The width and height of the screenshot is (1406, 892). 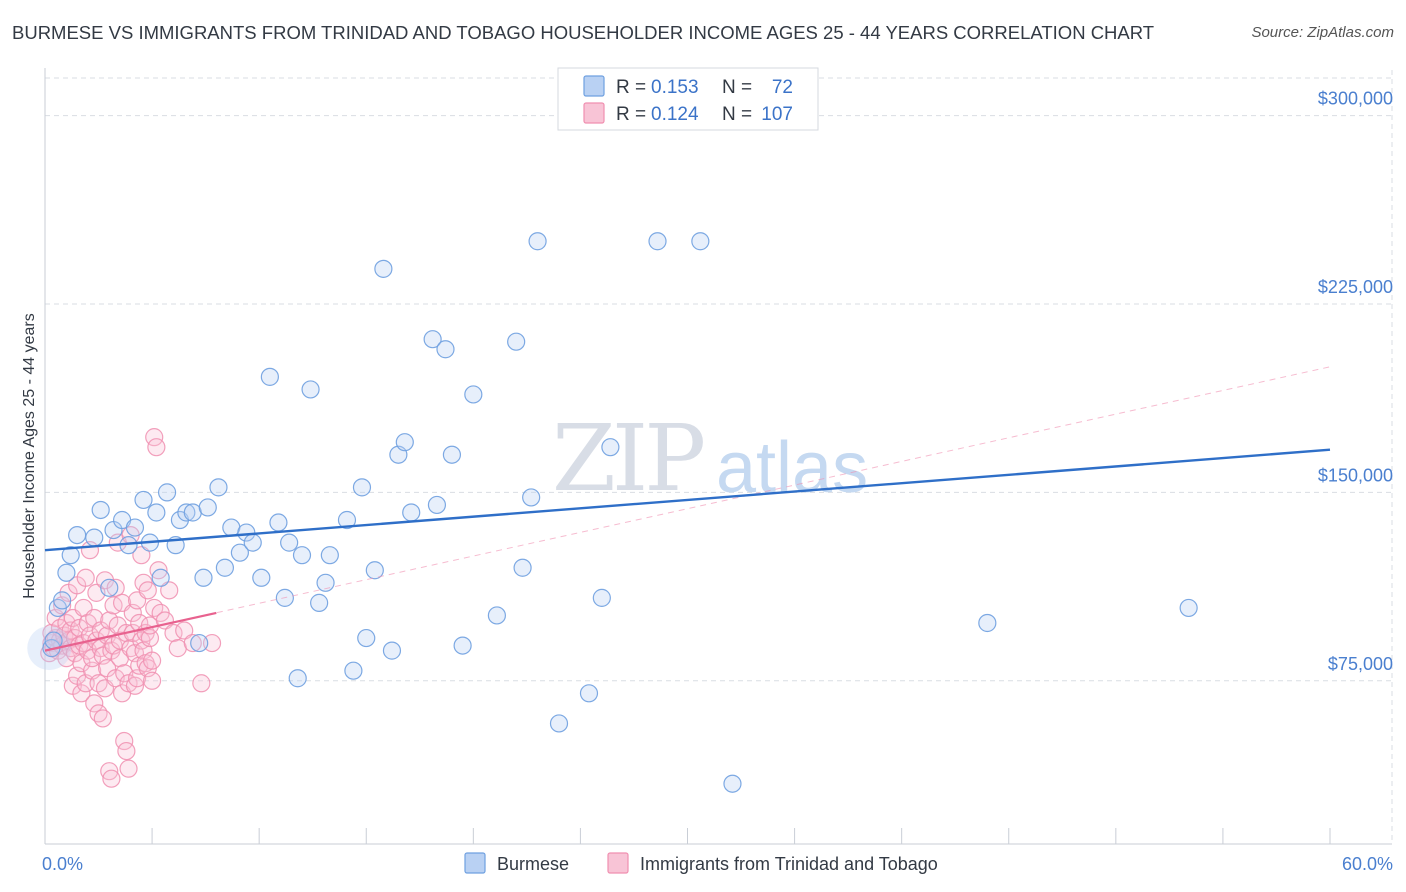 I want to click on trinidad-trend-line, so click(x=130, y=631).